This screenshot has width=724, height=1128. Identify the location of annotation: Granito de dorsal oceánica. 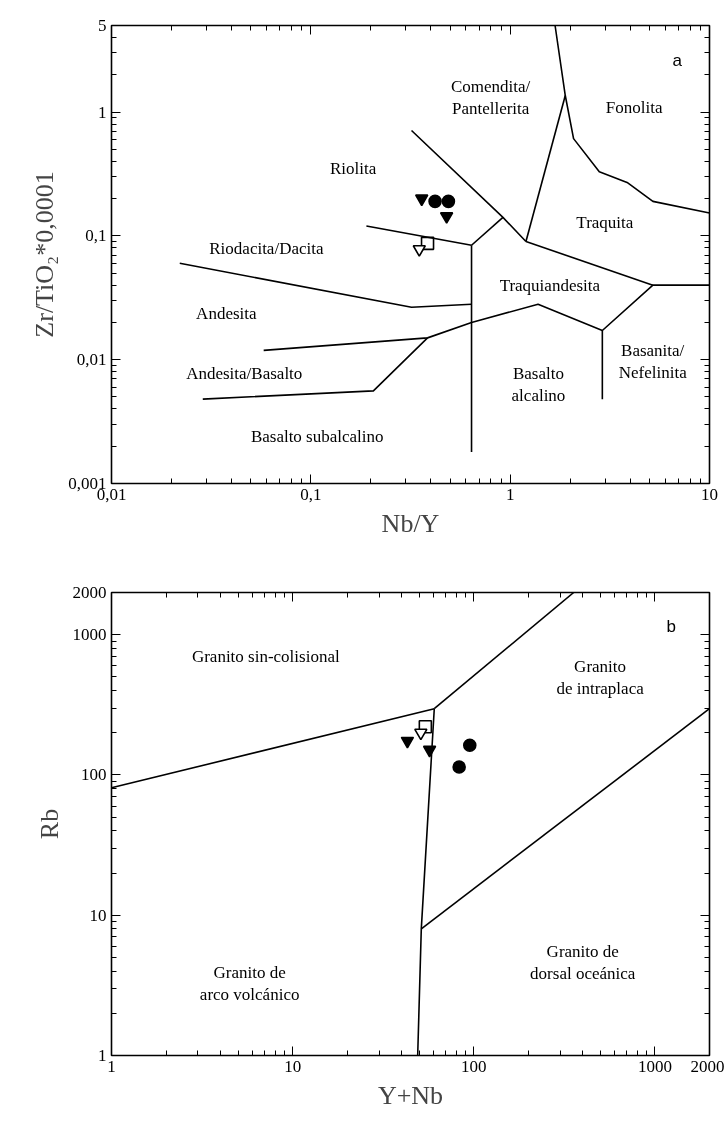
(583, 962).